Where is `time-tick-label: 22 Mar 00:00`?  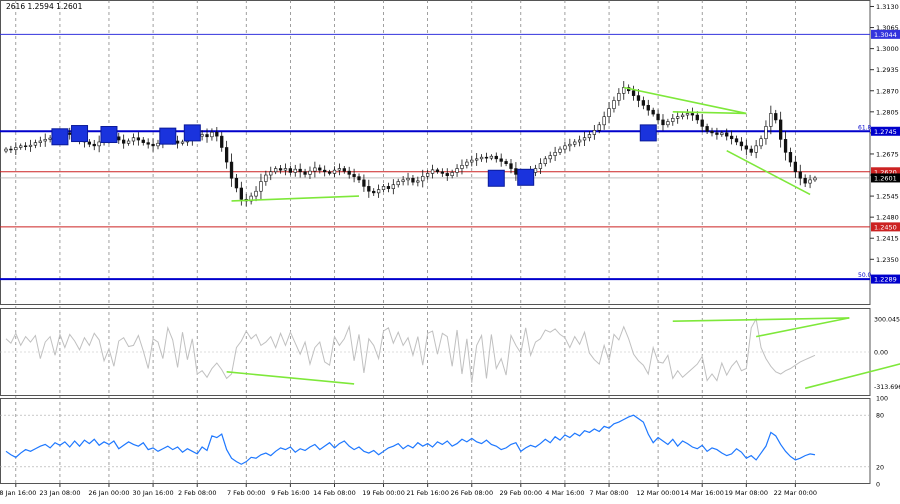
time-tick-label: 22 Mar 00:00 is located at coordinates (795, 493).